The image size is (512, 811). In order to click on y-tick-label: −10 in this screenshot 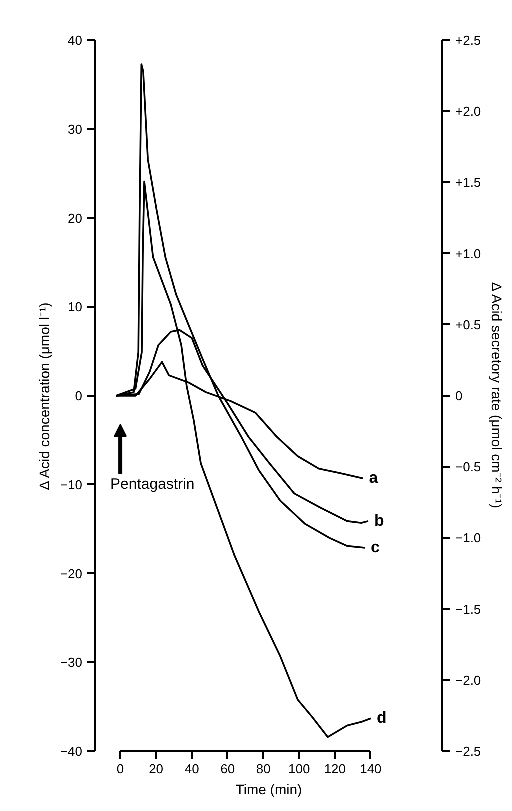, I will do `click(71, 484)`.